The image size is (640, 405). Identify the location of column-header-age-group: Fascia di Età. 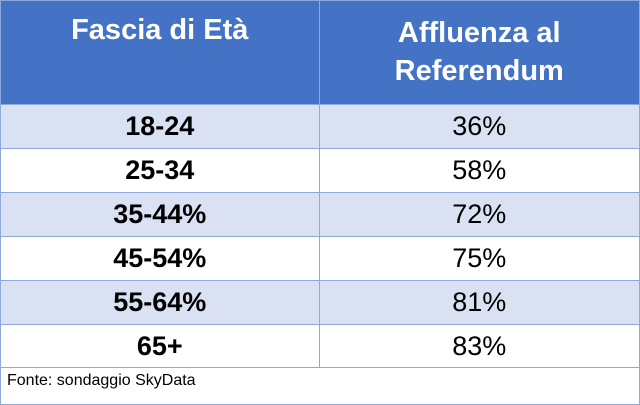
(160, 52).